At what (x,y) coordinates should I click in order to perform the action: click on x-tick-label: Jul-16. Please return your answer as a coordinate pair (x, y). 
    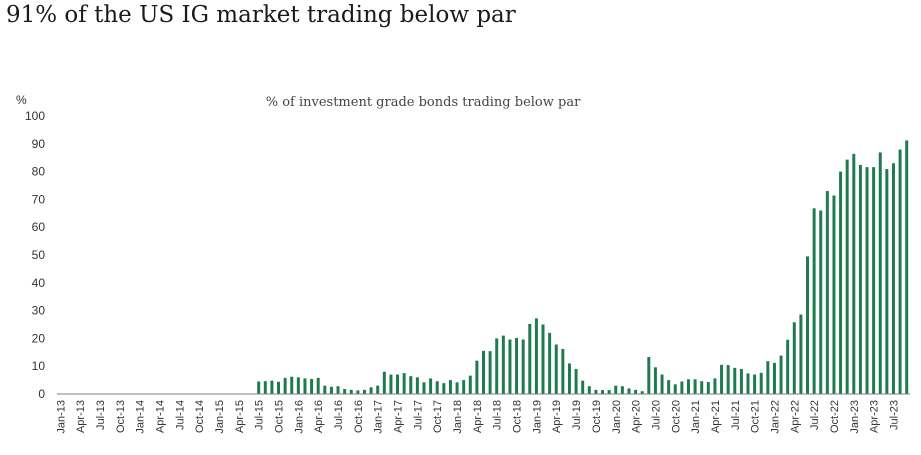
    Looking at the image, I should click on (339, 415).